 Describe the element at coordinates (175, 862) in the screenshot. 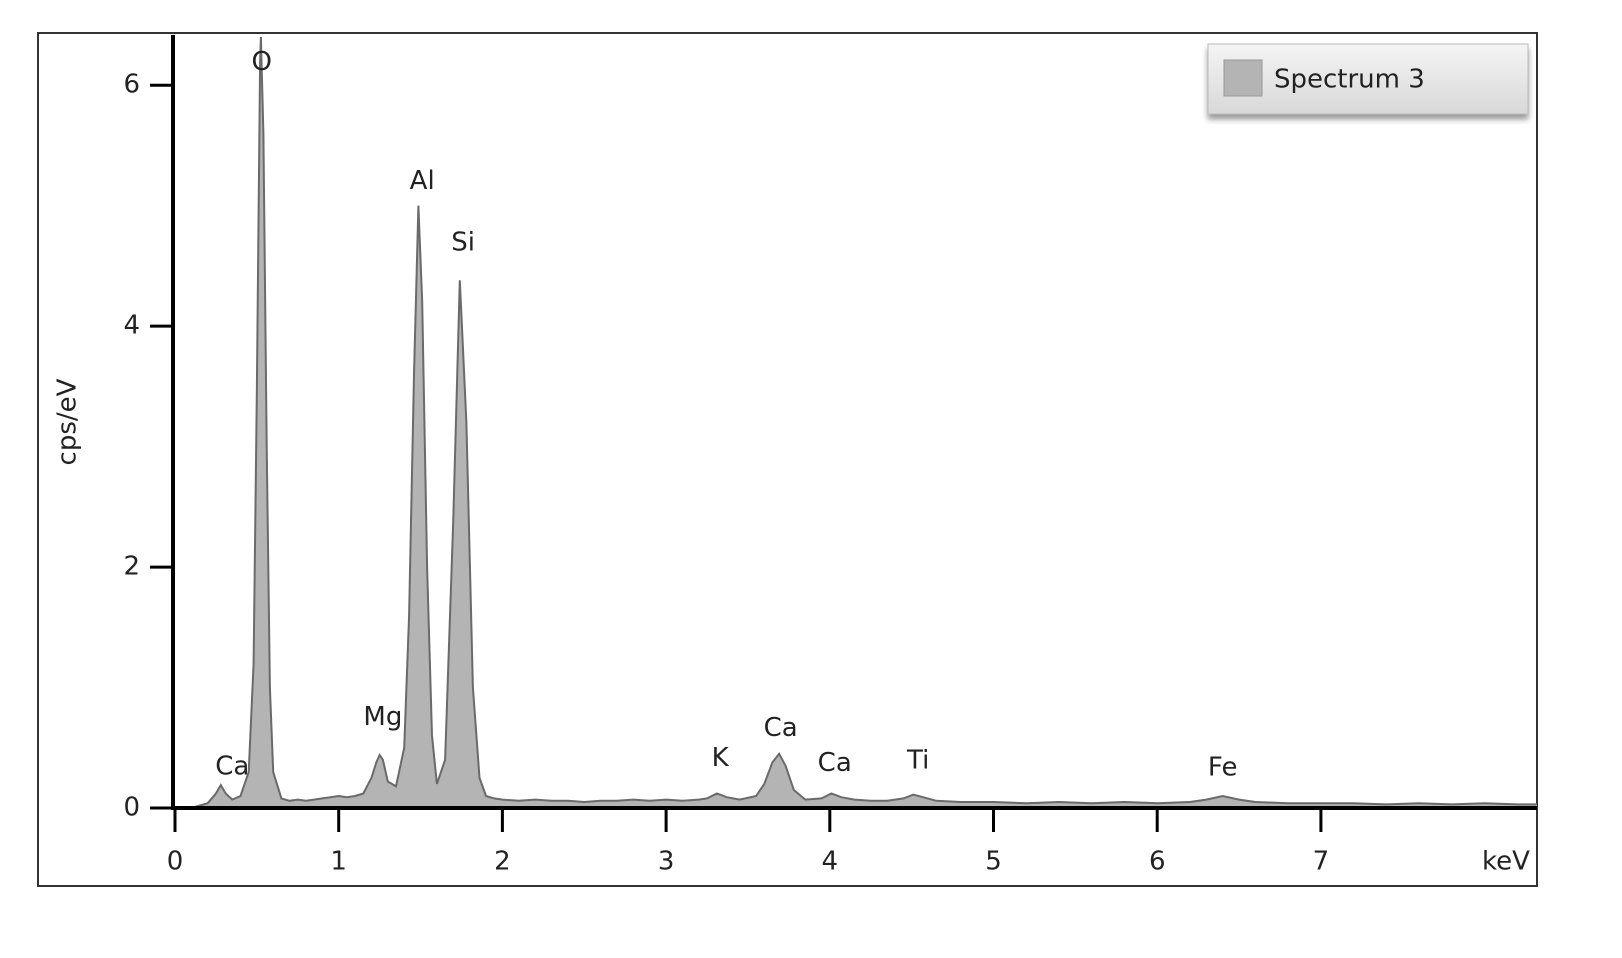

I see `x-tick-label: 0` at that location.